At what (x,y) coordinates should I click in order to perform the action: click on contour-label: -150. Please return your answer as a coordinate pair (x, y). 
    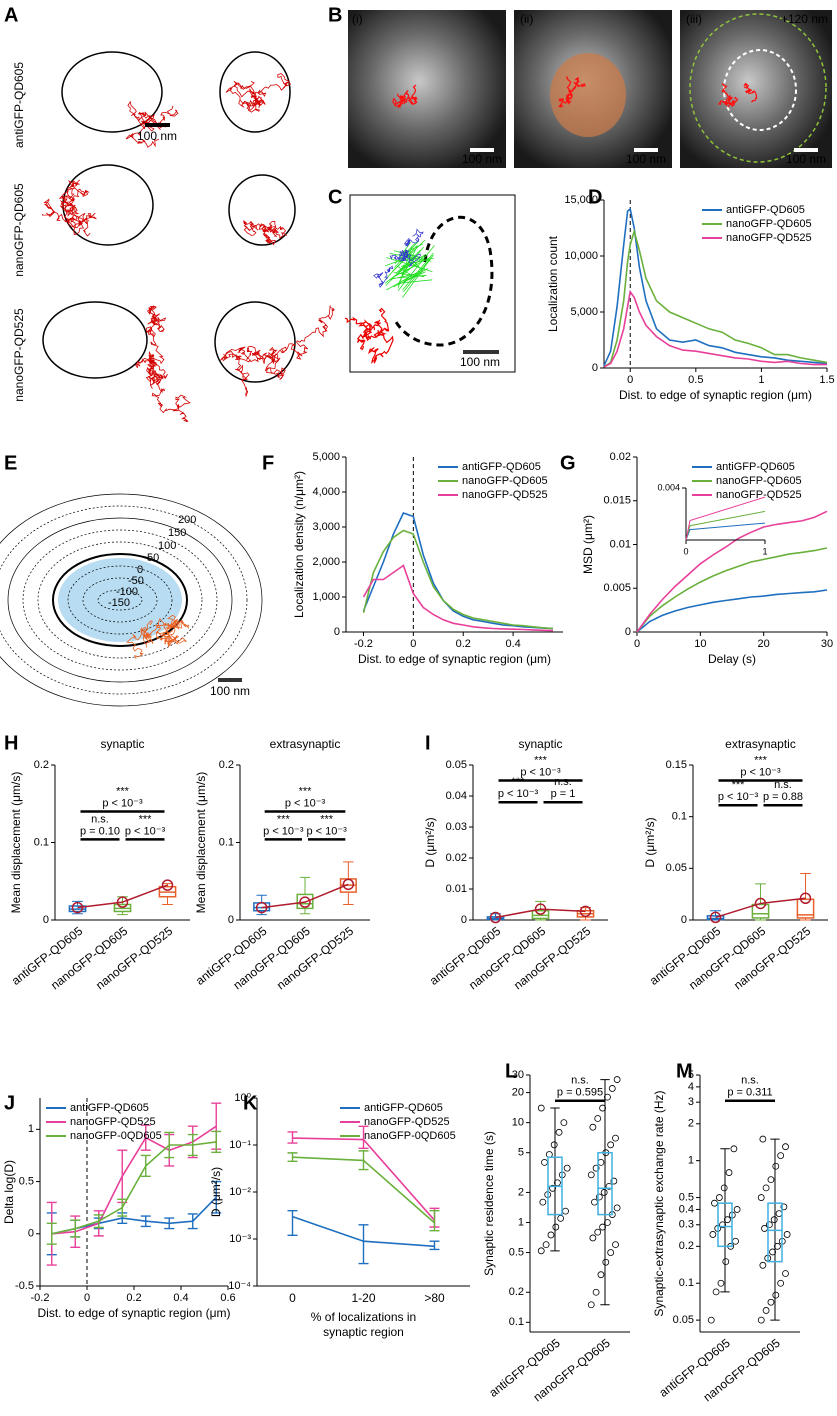
    Looking at the image, I should click on (119, 603).